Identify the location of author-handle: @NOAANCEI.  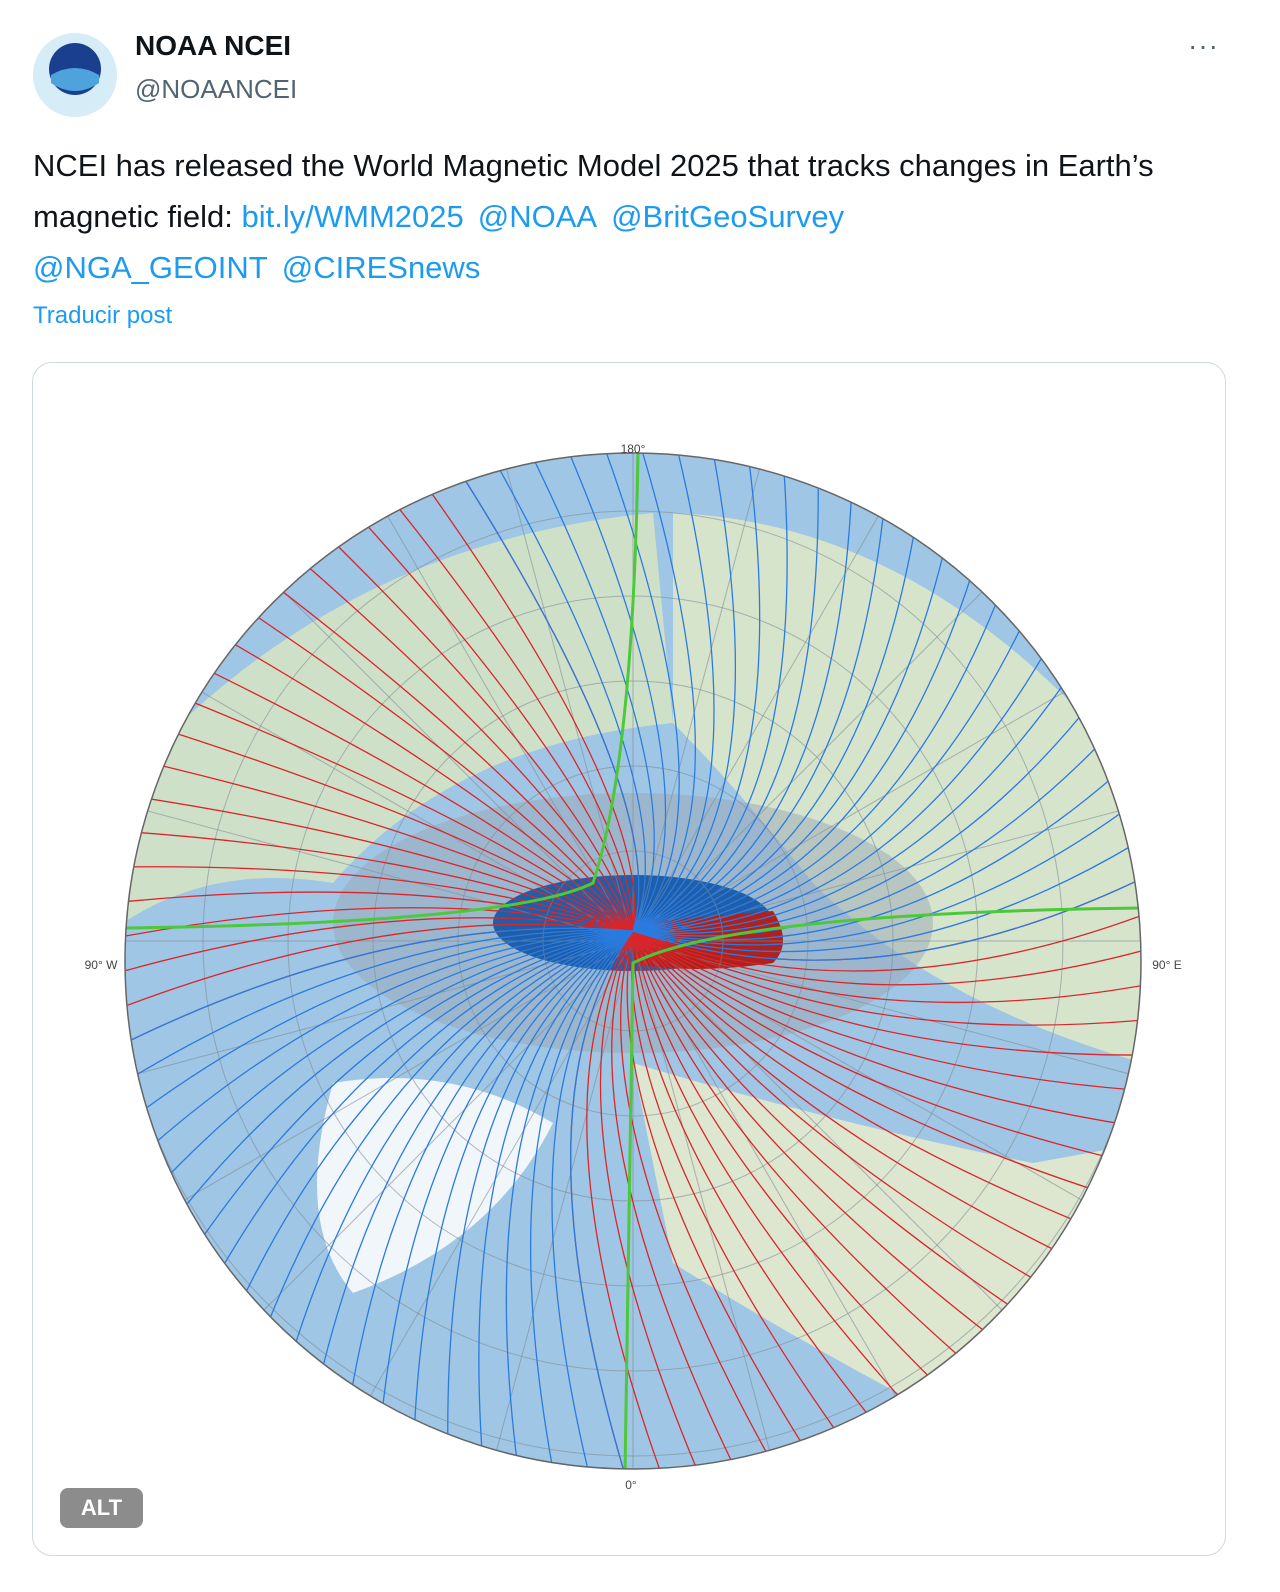
(216, 89).